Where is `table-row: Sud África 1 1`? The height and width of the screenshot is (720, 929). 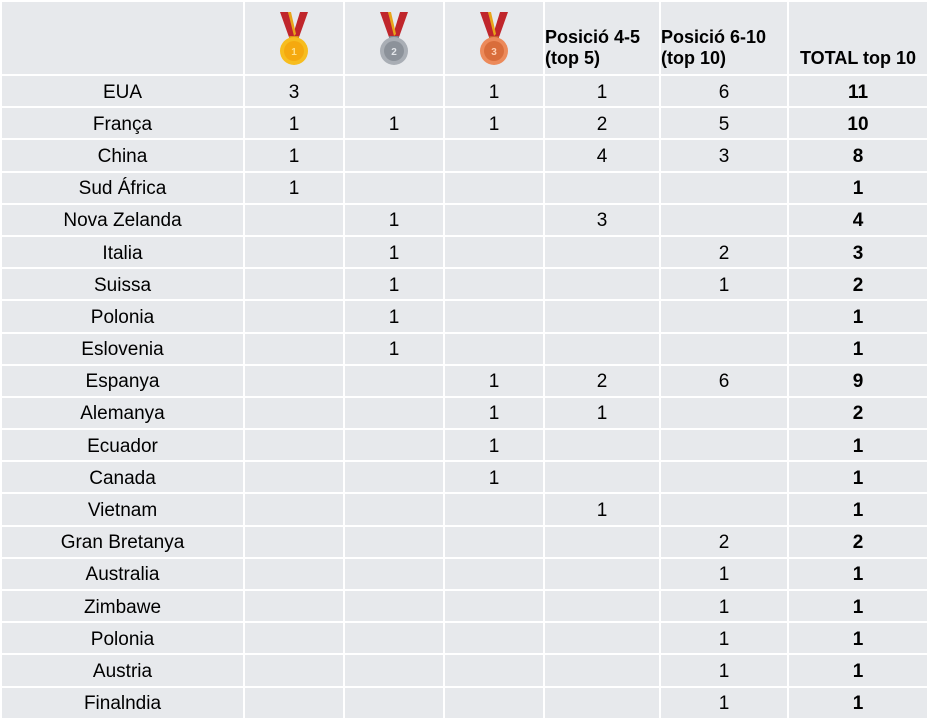 table-row: Sud África 1 1 is located at coordinates (464, 187).